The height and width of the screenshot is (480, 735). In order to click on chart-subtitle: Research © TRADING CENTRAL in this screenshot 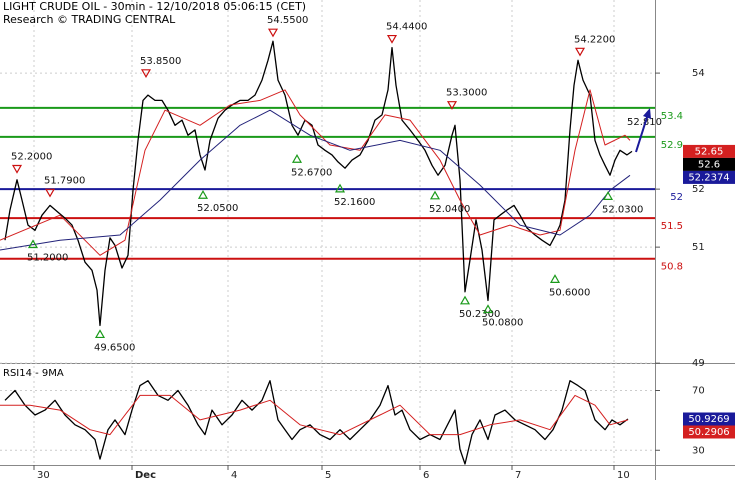, I will do `click(89, 19)`.